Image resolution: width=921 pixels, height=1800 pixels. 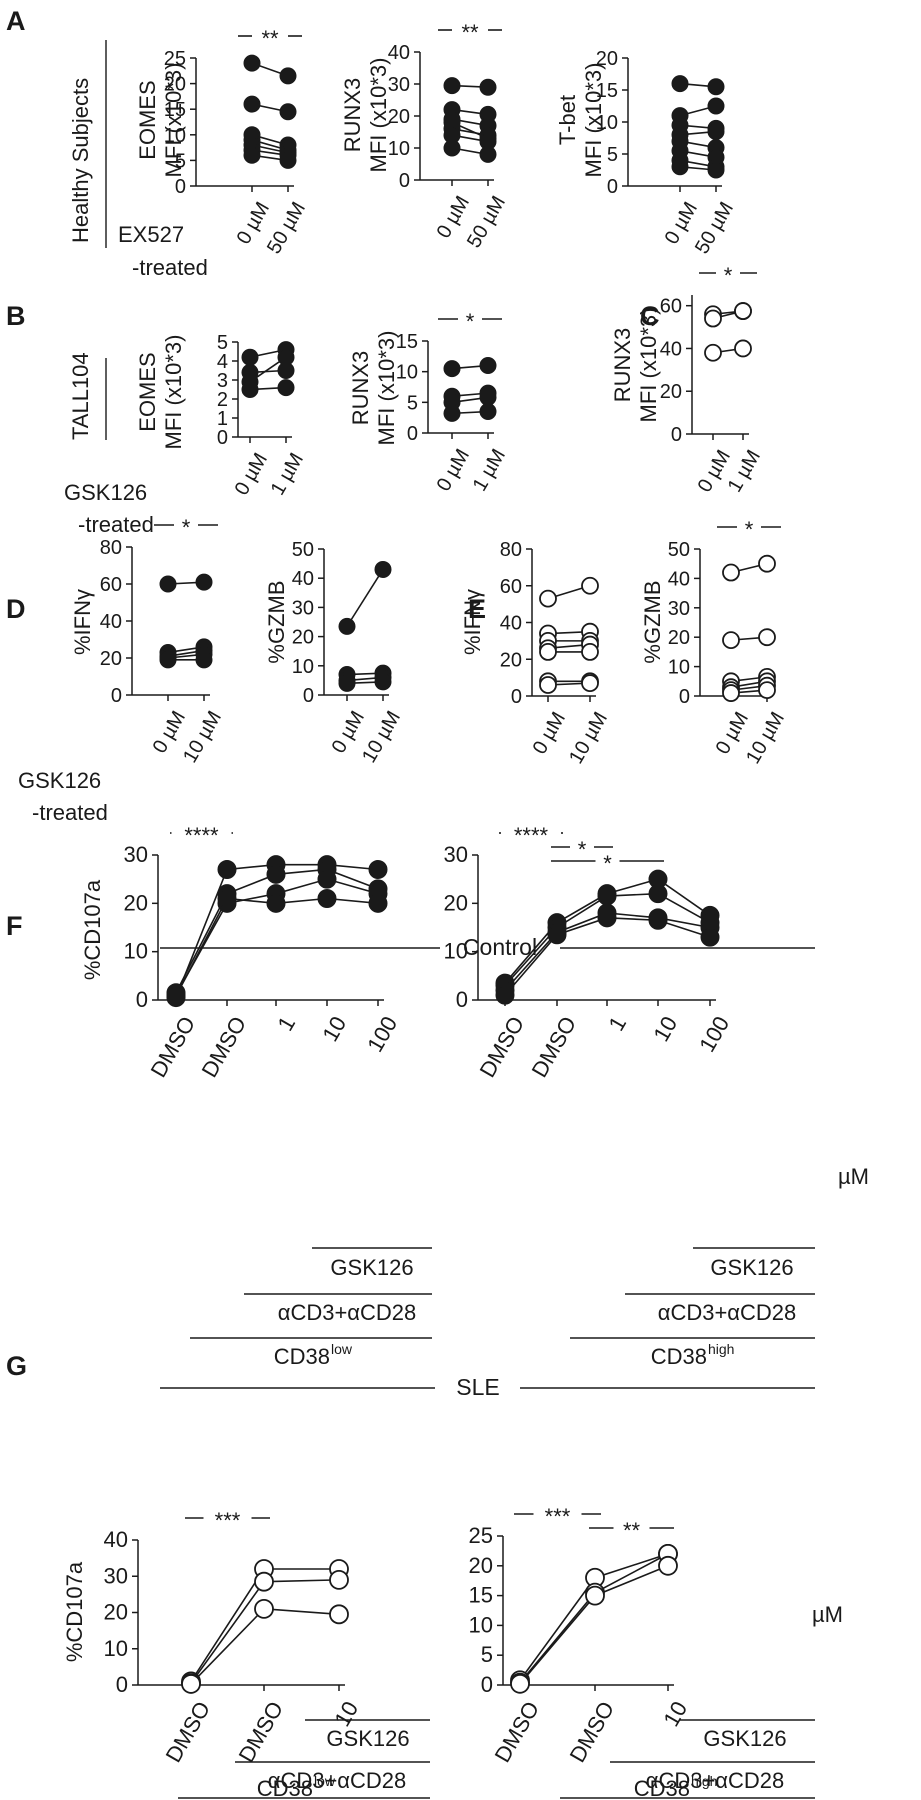 What do you see at coordinates (147, 119) in the screenshot?
I see `a1-ylabel-line1: EOMES` at bounding box center [147, 119].